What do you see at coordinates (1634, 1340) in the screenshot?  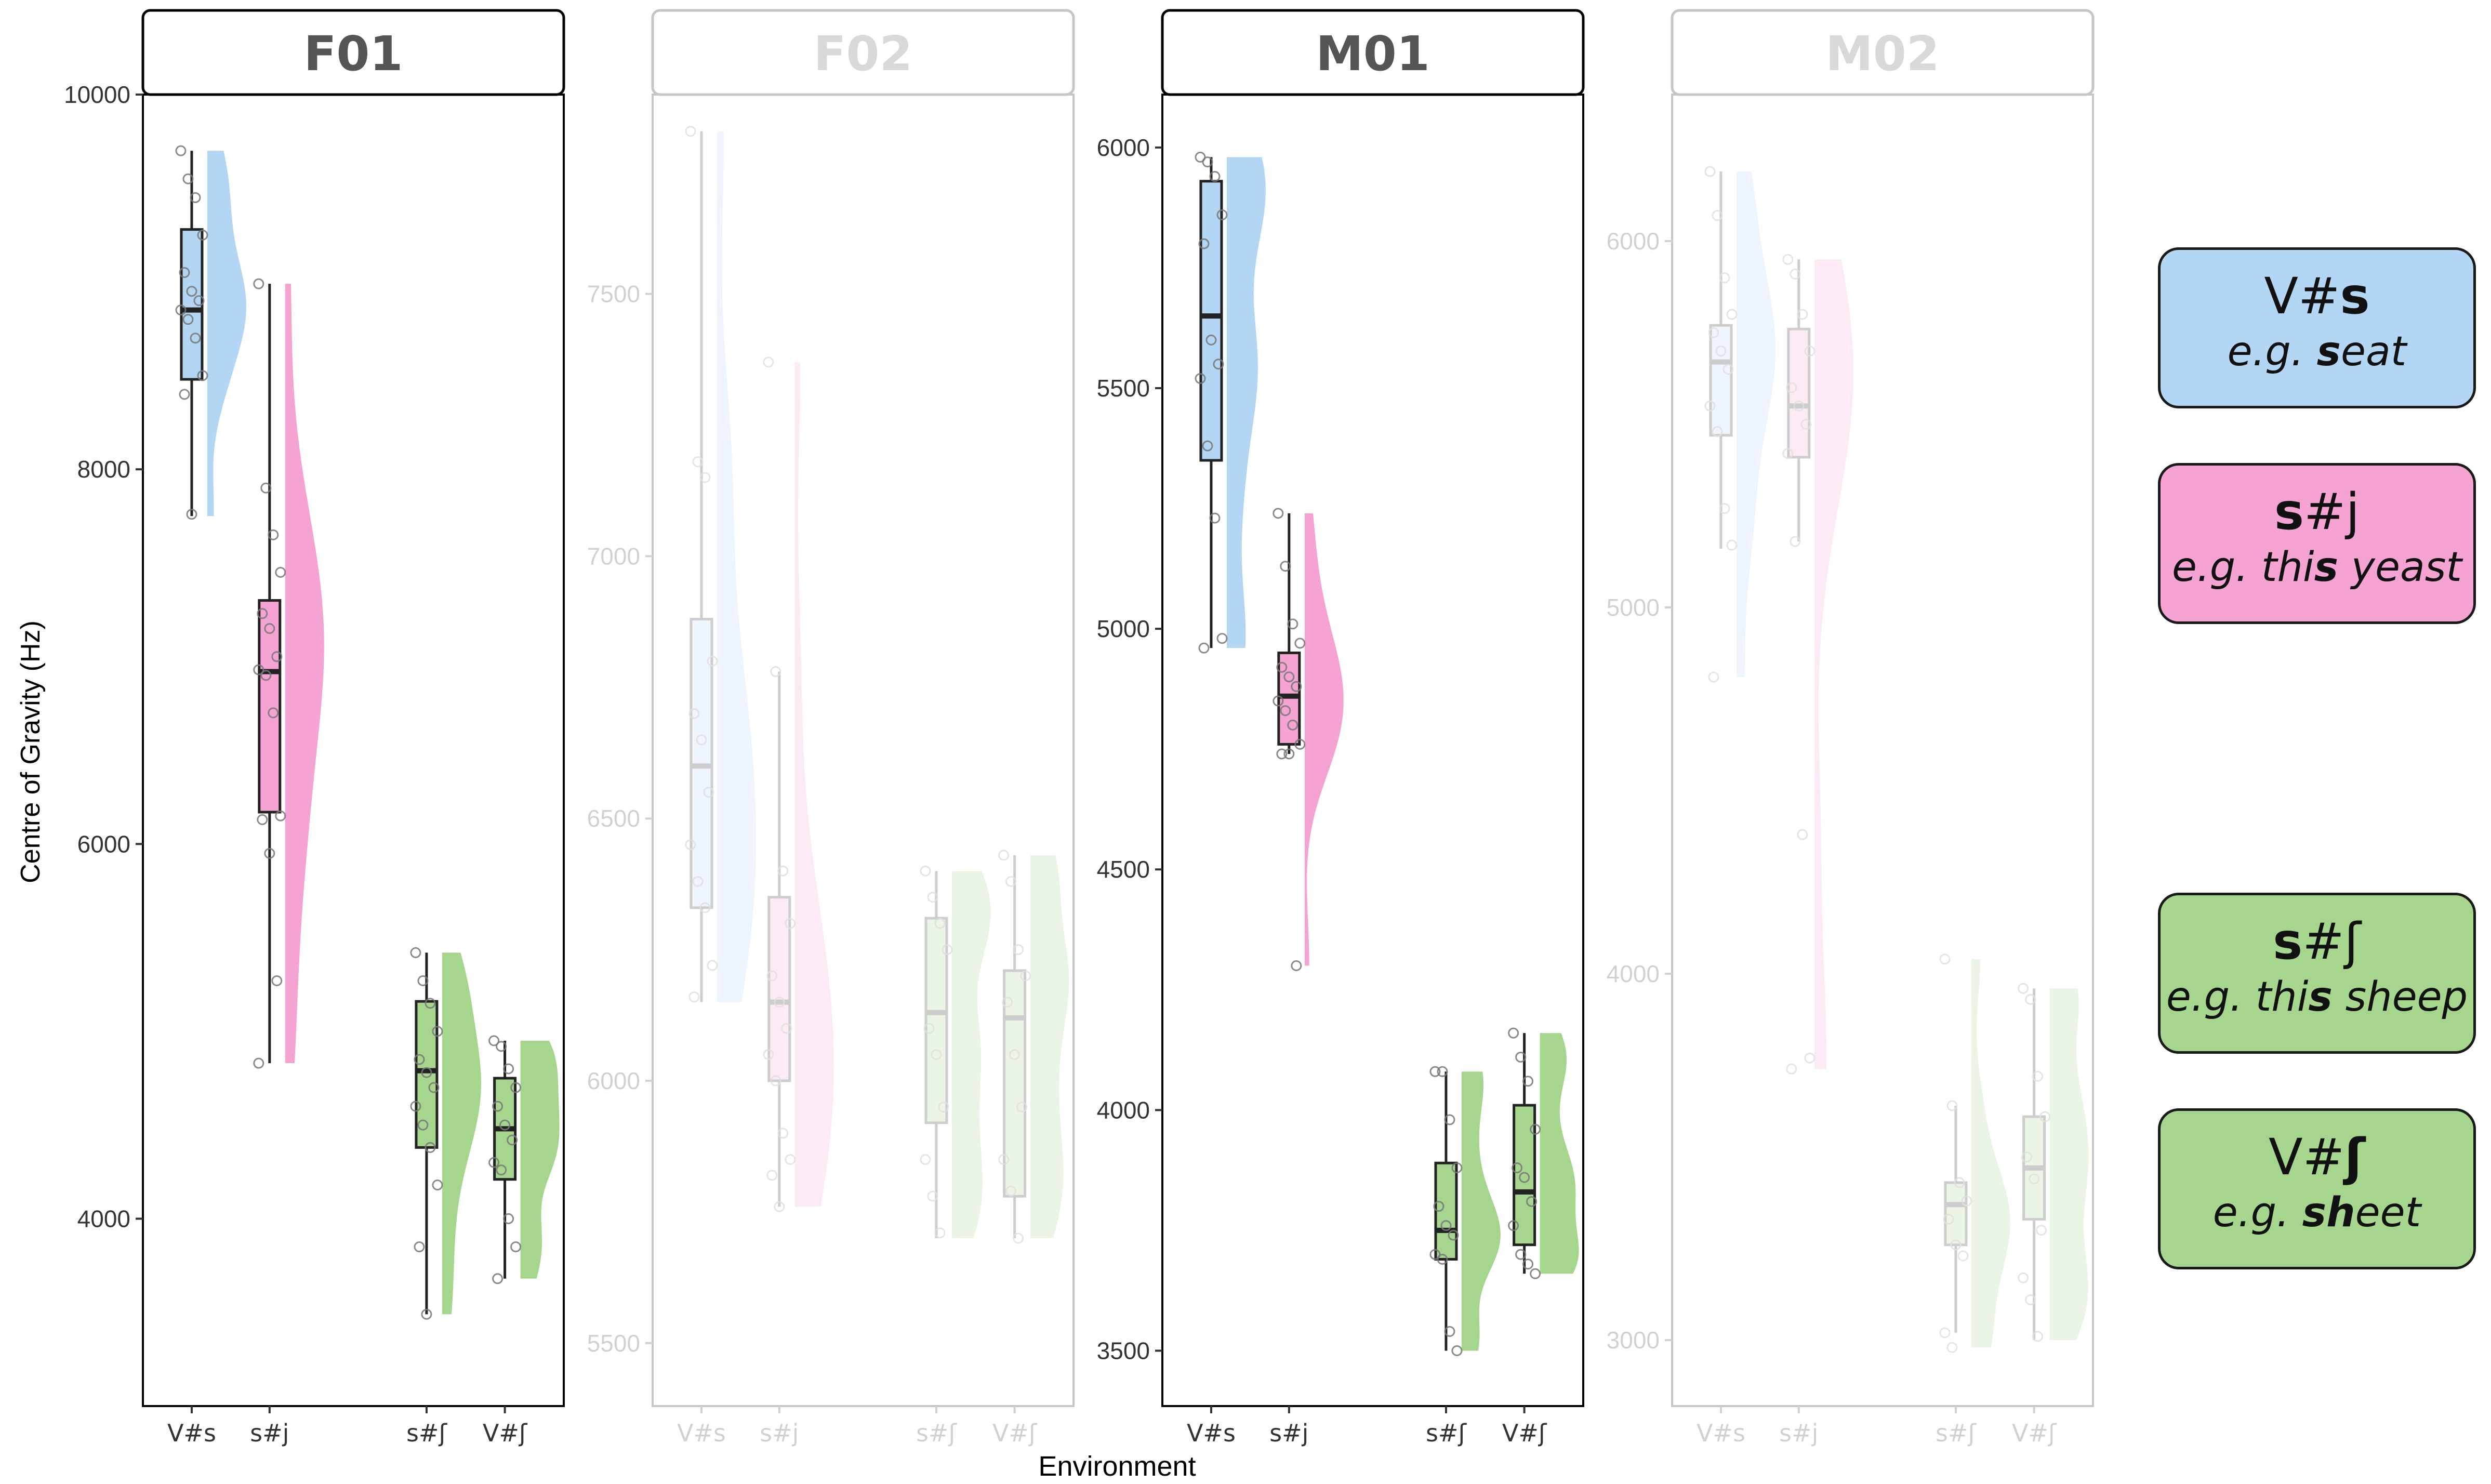 I see `y-tick-label: 3000` at bounding box center [1634, 1340].